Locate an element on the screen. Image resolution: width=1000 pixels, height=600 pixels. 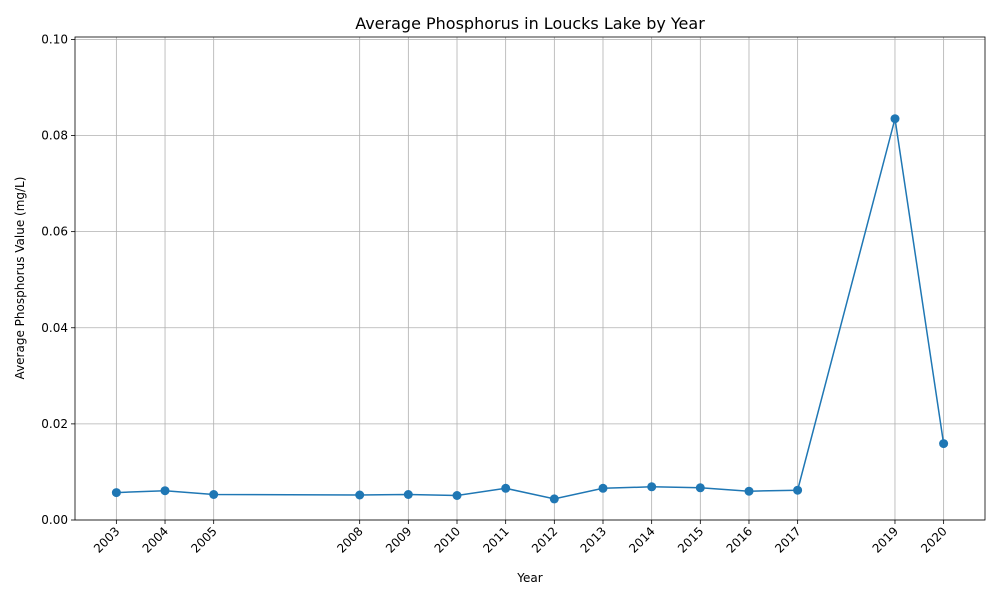
y-tick-label: 0.10 is located at coordinates (54, 39).